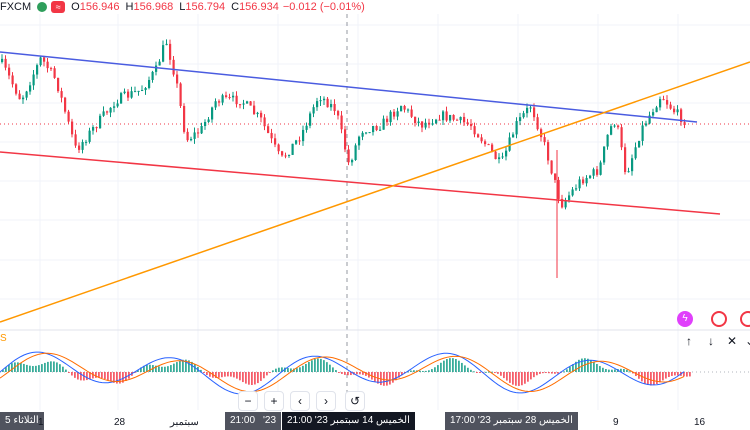  I want to click on move-pane-down-button: ↓, so click(711, 341).